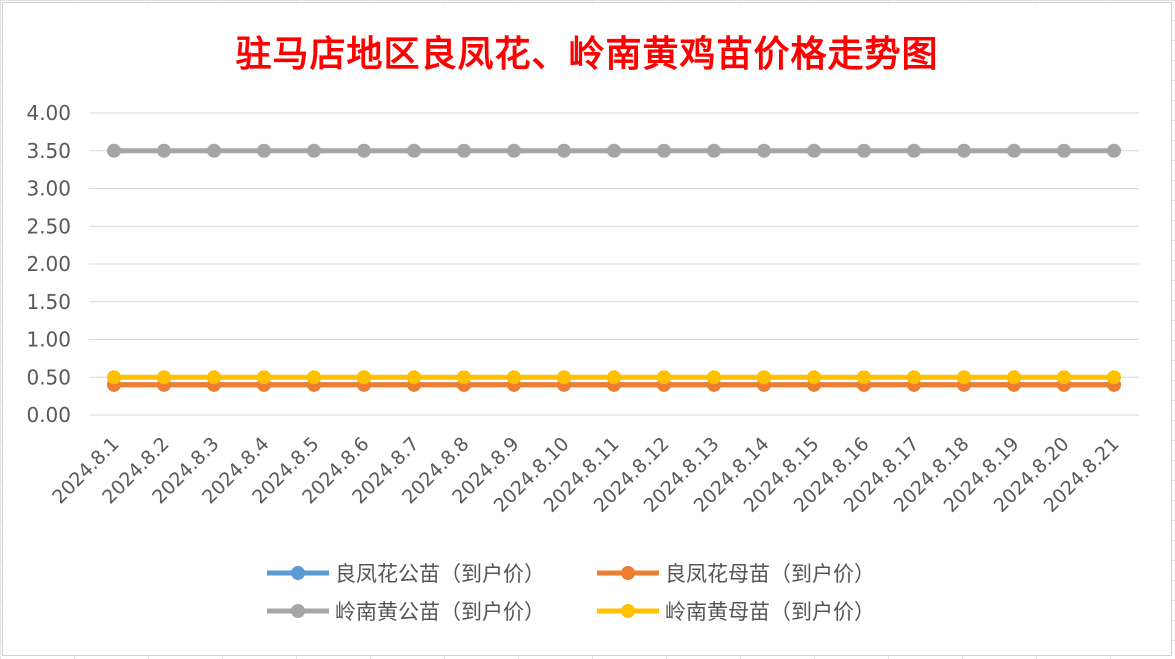 The image size is (1175, 659). What do you see at coordinates (48, 226) in the screenshot?
I see `y-tick-label: 2.50` at bounding box center [48, 226].